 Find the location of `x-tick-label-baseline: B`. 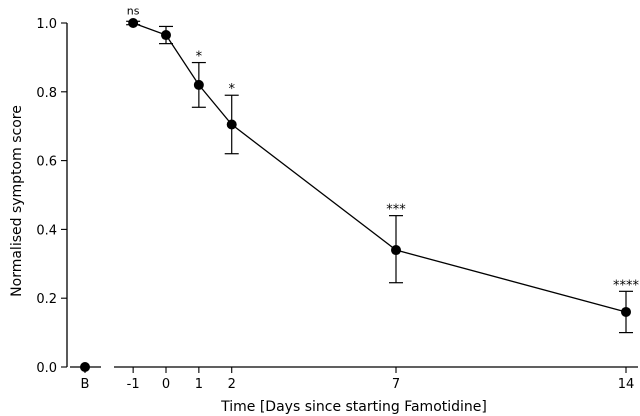

x-tick-label-baseline: B is located at coordinates (85, 384).